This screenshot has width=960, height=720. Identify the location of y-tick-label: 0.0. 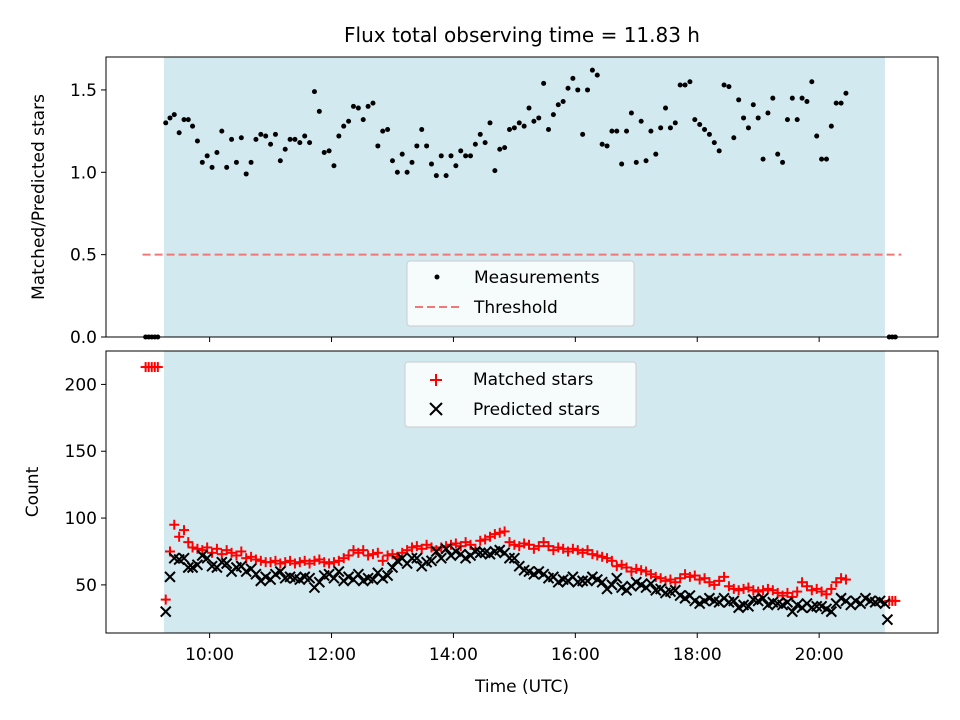
(83, 338).